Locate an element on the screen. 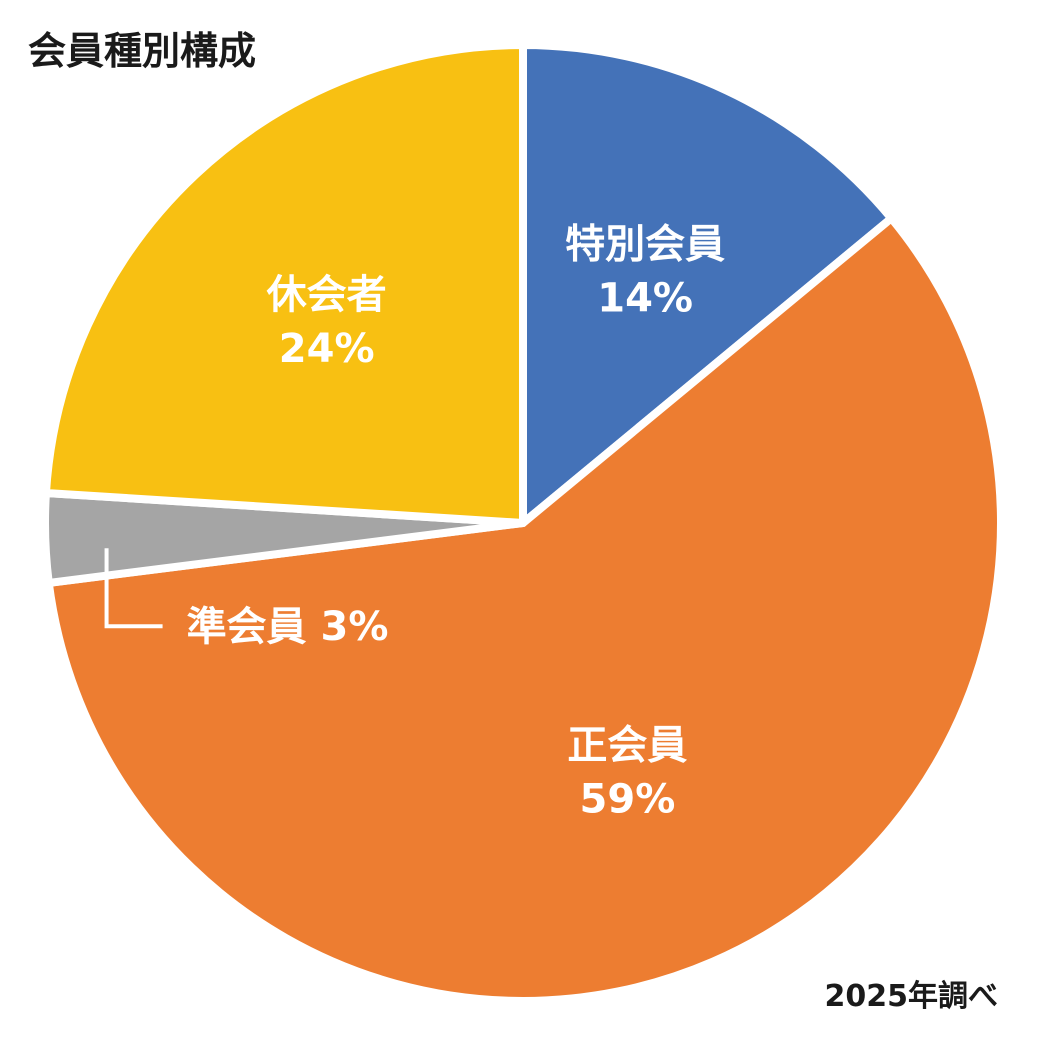 This screenshot has height=1046, width=1046. slice-3-name-label: 準会員 is located at coordinates (254, 627).